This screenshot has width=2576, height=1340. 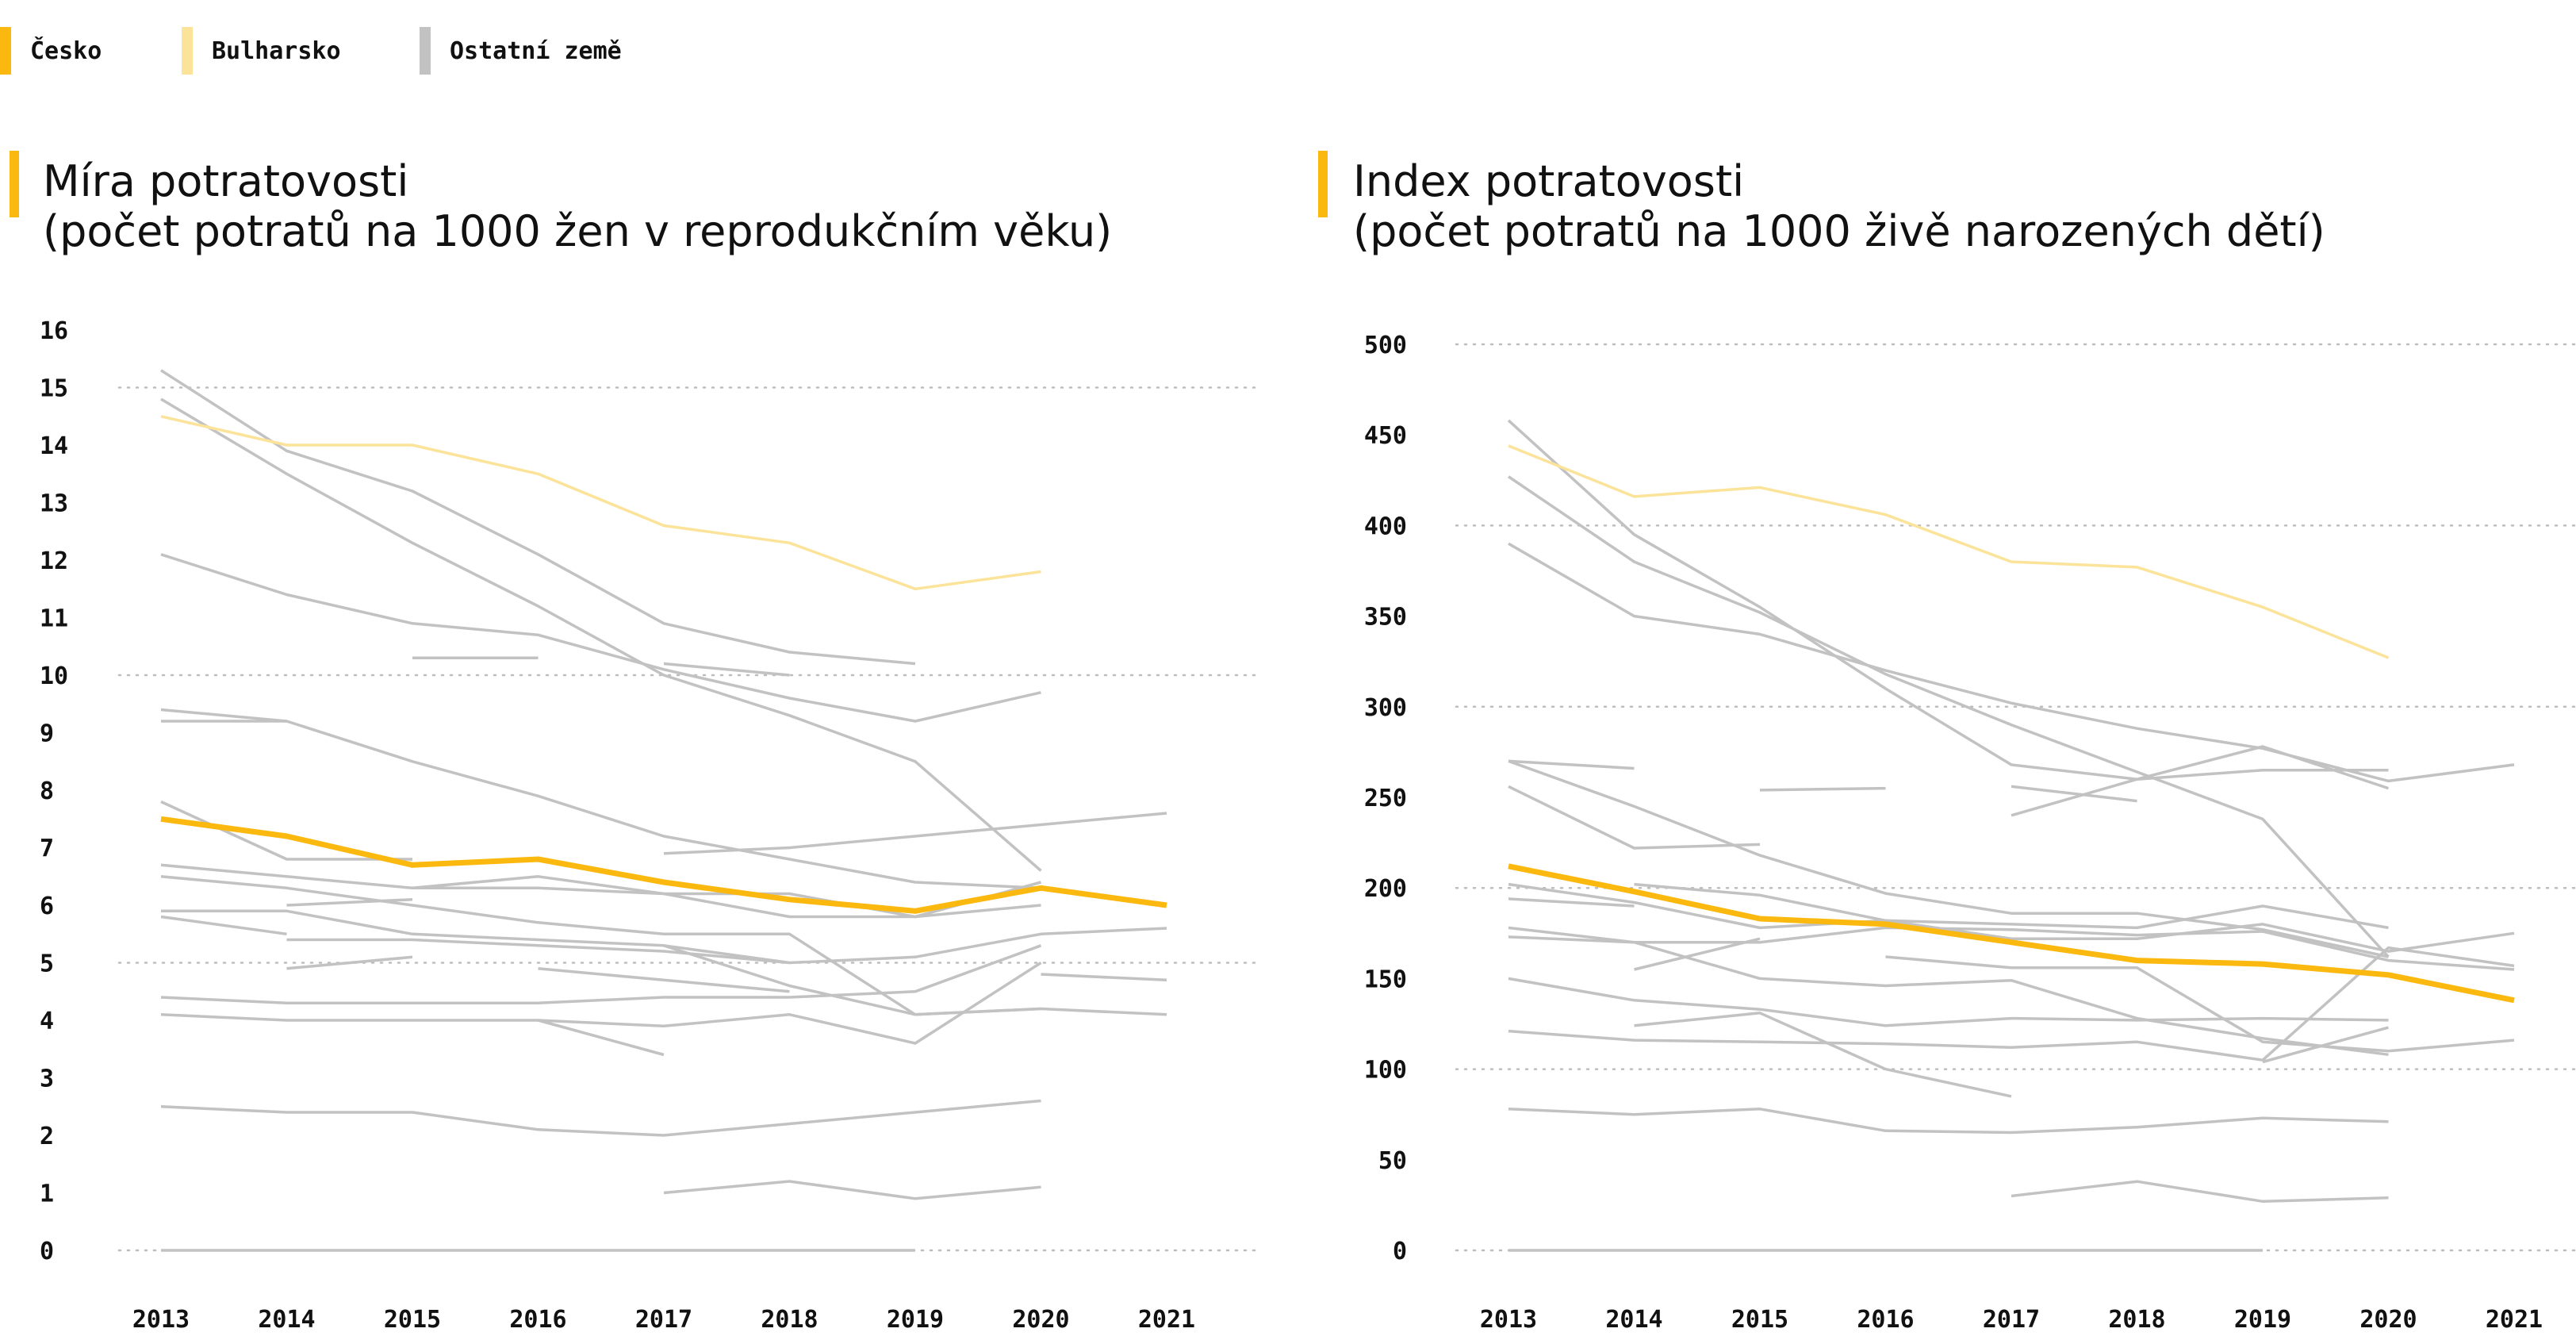 I want to click on legend-label-ostatni-zeme: Ostatní země, so click(x=536, y=50).